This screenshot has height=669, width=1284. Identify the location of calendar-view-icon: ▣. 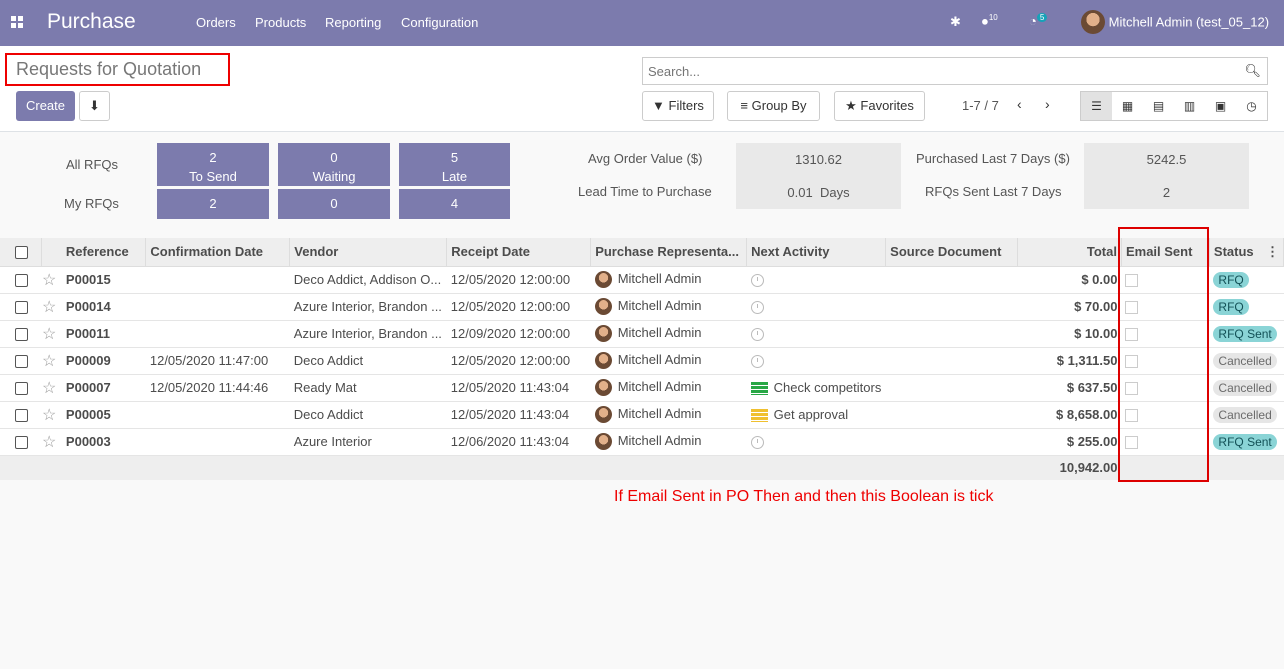
(1220, 106).